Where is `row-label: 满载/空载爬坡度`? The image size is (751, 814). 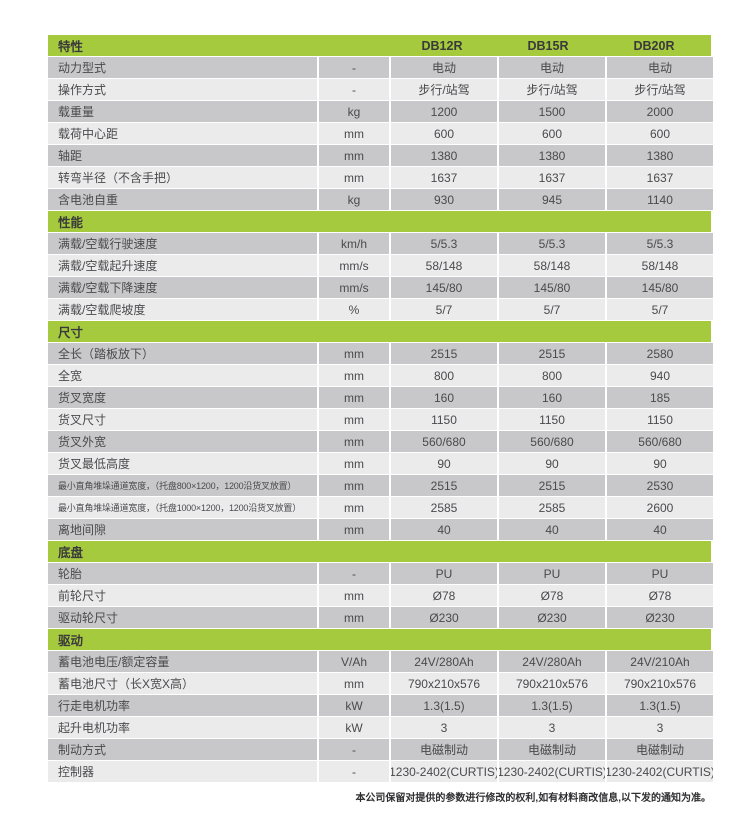
row-label: 满载/空载爬坡度 is located at coordinates (182, 309).